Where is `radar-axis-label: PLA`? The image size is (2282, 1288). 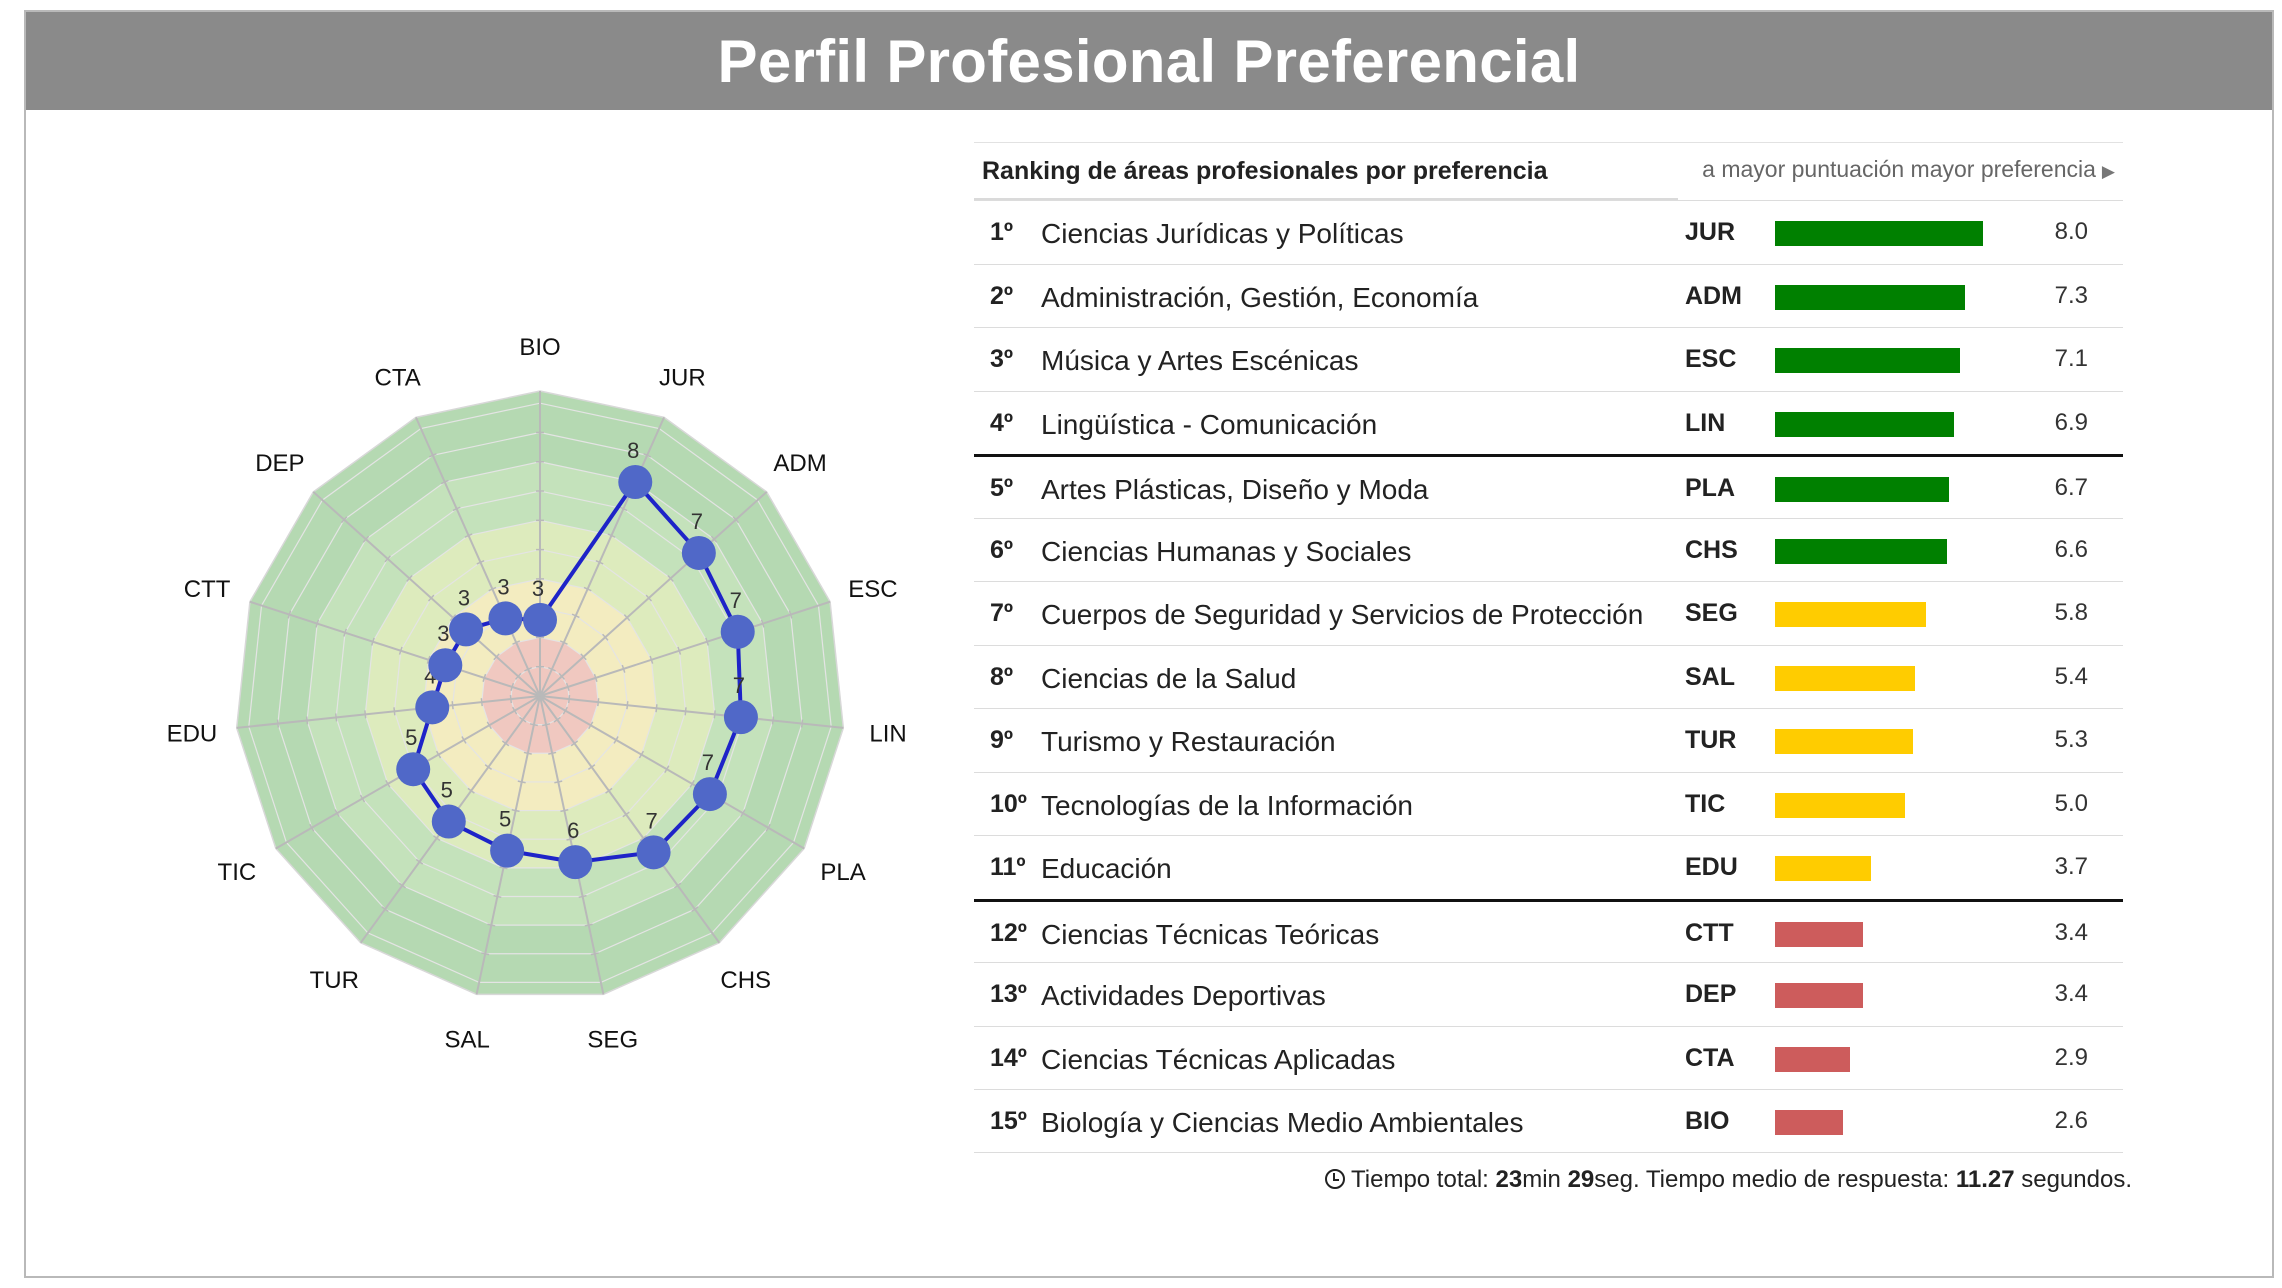
radar-axis-label: PLA is located at coordinates (842, 872).